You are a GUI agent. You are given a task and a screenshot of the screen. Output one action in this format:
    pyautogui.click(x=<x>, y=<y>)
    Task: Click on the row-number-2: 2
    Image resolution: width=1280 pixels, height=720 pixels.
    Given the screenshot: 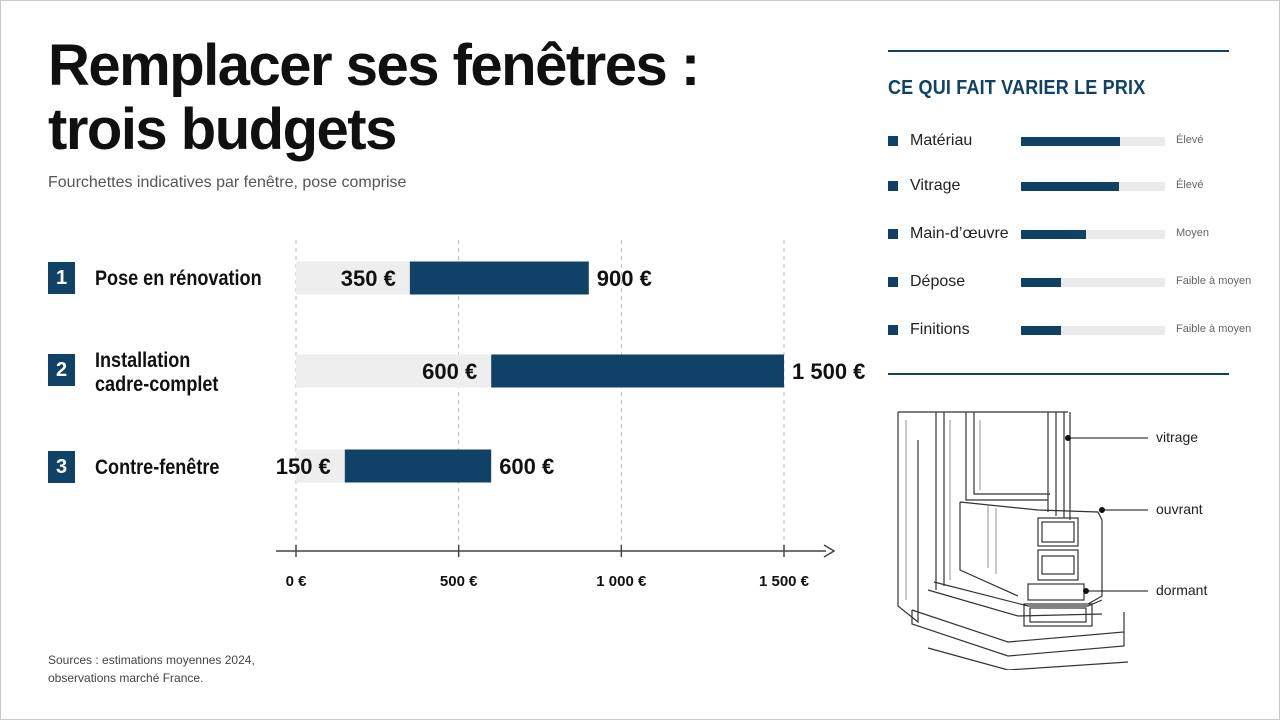 What is the action you would take?
    pyautogui.click(x=61, y=370)
    